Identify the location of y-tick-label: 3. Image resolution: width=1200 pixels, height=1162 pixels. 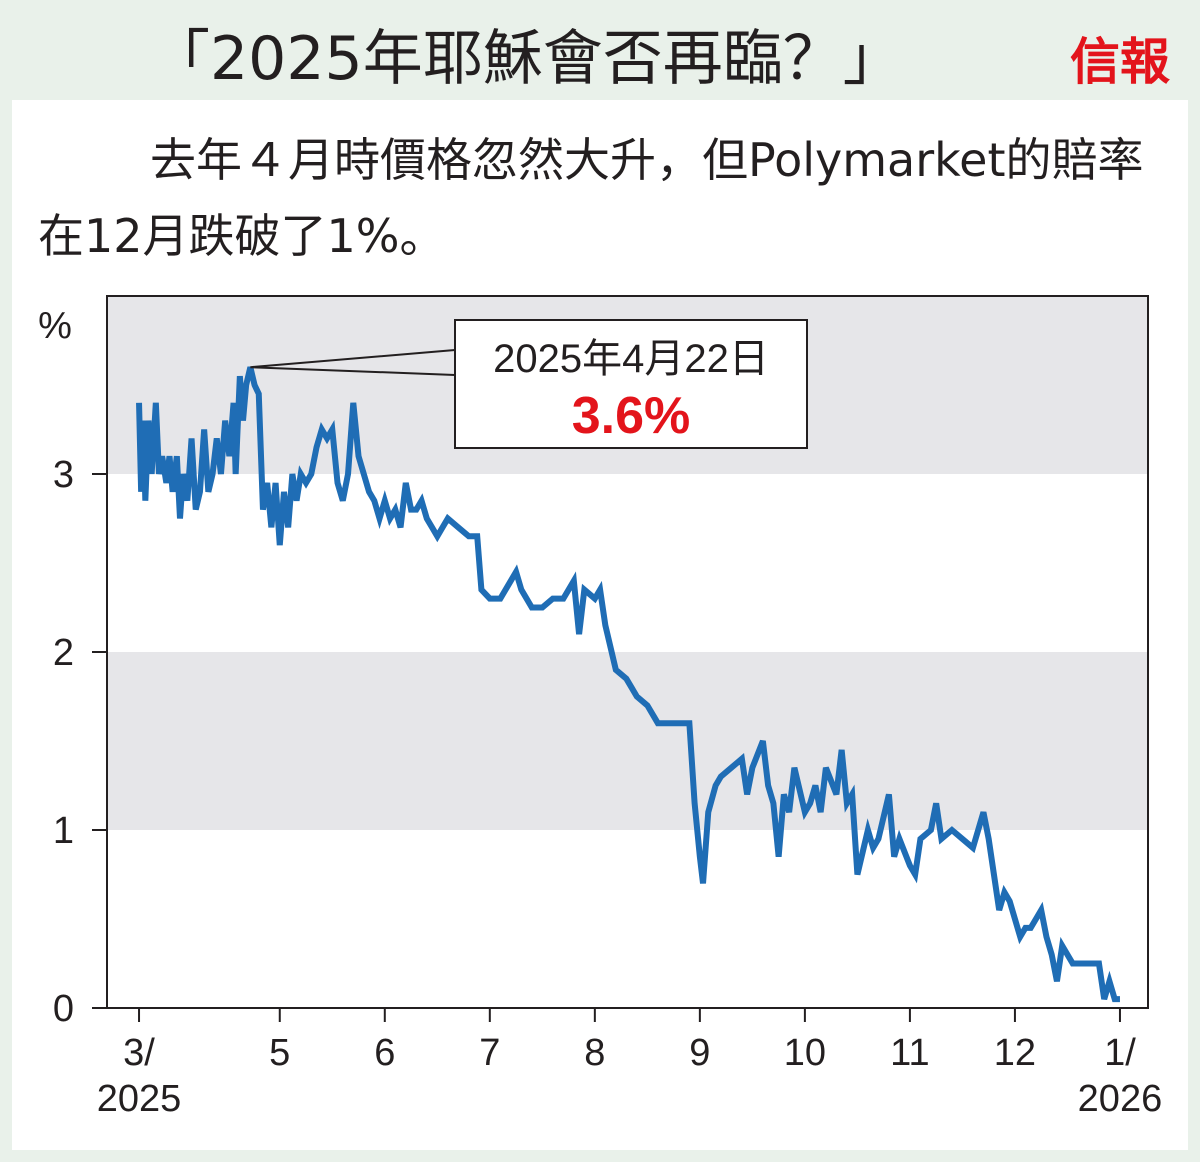
(63, 475).